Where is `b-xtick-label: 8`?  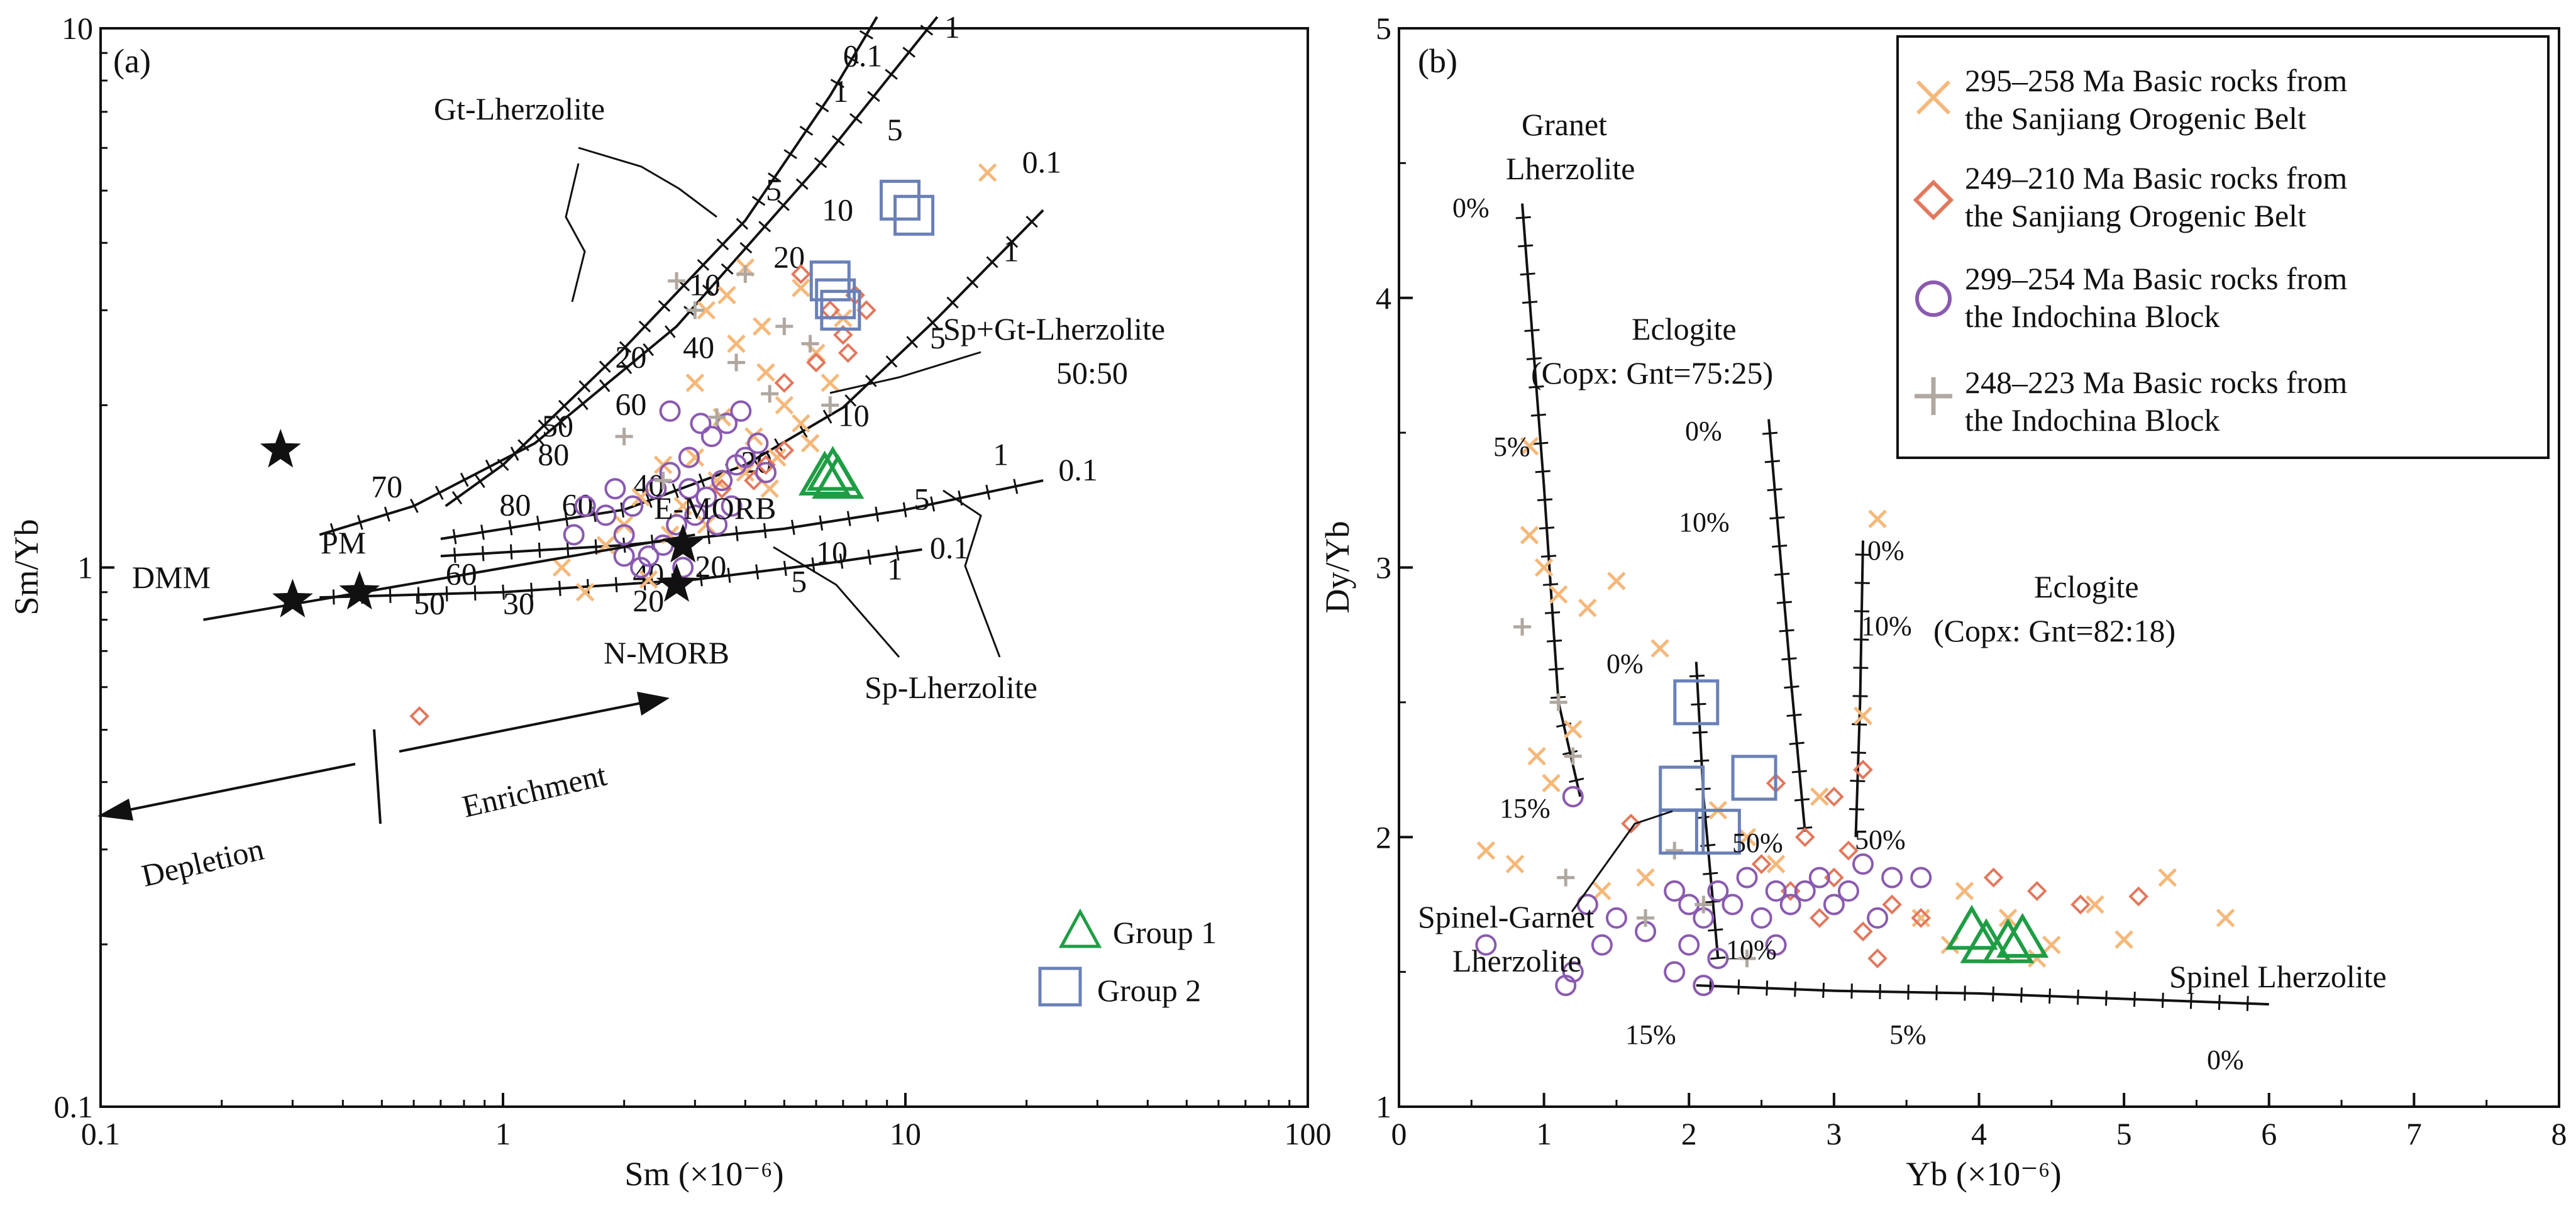 b-xtick-label: 8 is located at coordinates (2559, 1133).